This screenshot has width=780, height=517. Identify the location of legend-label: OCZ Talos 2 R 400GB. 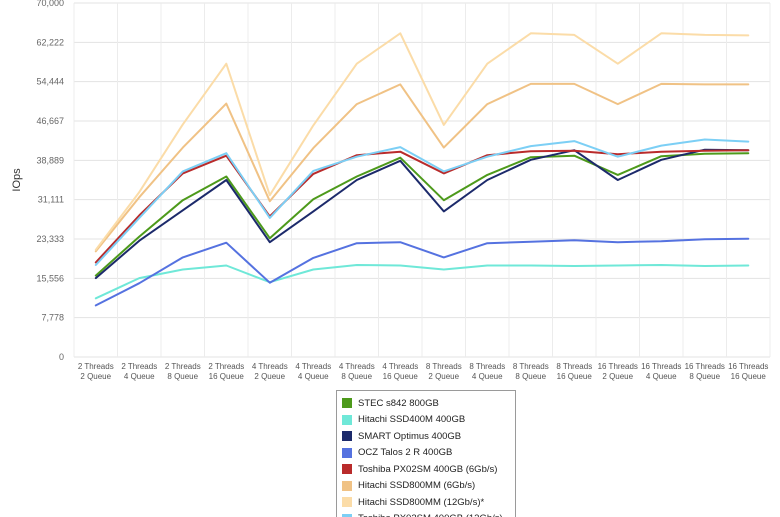
(405, 452).